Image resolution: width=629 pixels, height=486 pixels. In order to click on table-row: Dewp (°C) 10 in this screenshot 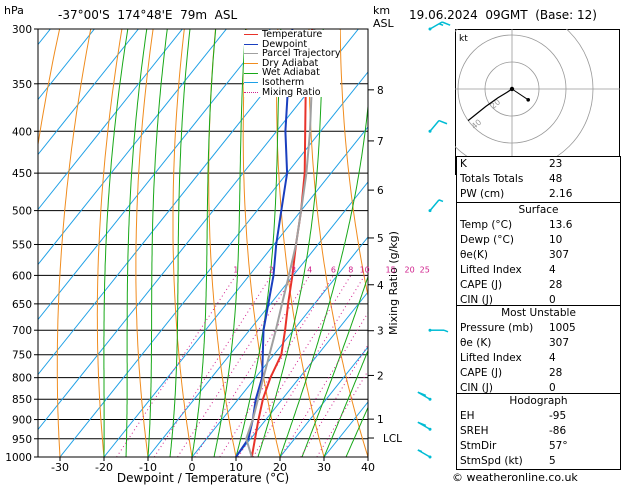, I will do `click(538, 240)`.